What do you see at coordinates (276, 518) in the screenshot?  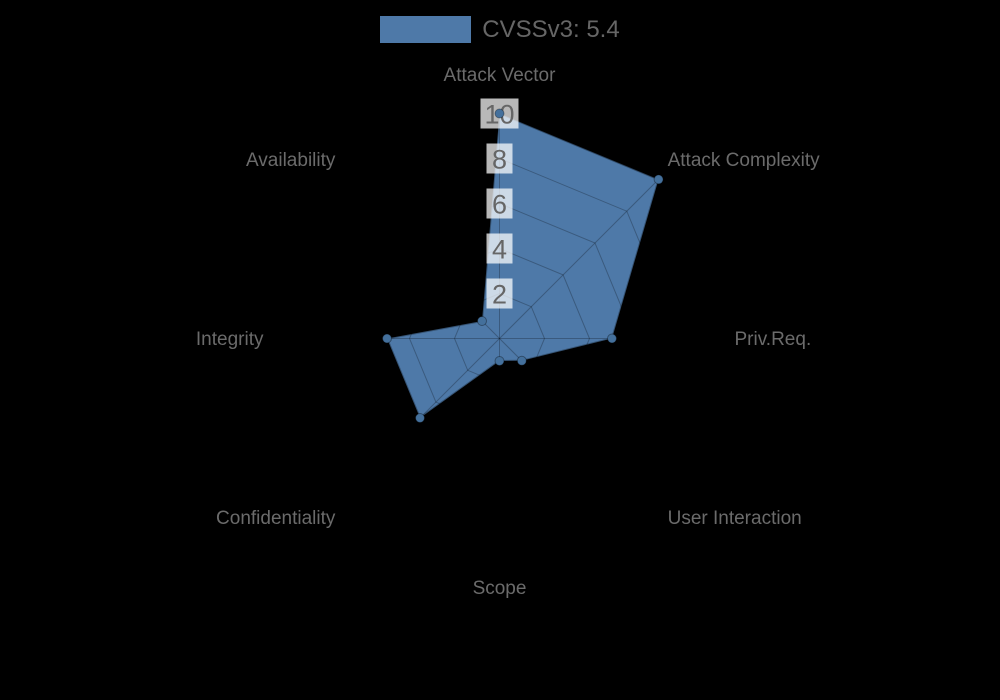 I see `axis-label-confidentiality: Confidentiality` at bounding box center [276, 518].